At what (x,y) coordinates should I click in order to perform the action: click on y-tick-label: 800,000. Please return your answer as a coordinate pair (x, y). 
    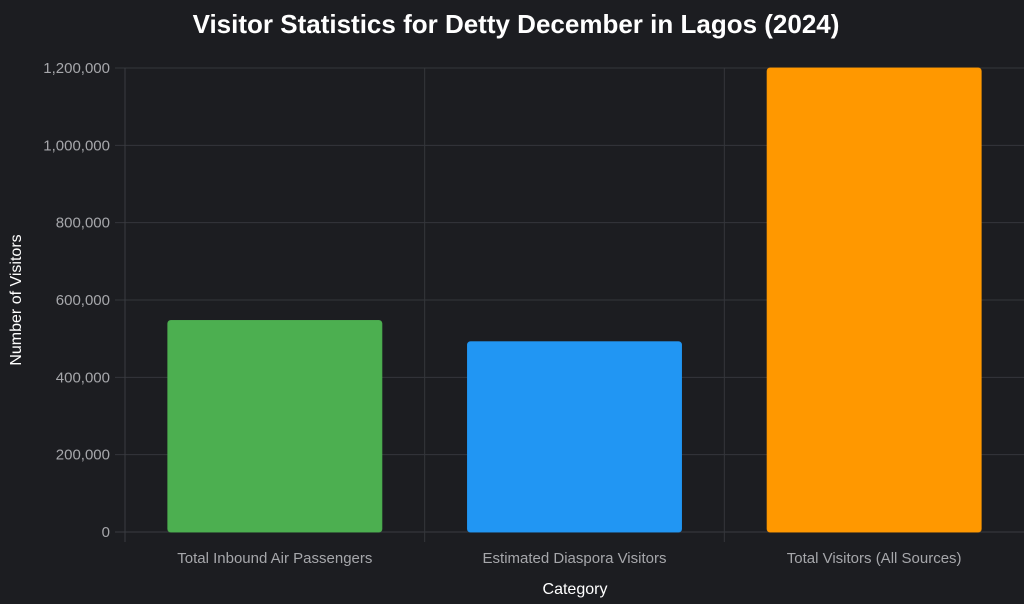
    Looking at the image, I should click on (83, 223).